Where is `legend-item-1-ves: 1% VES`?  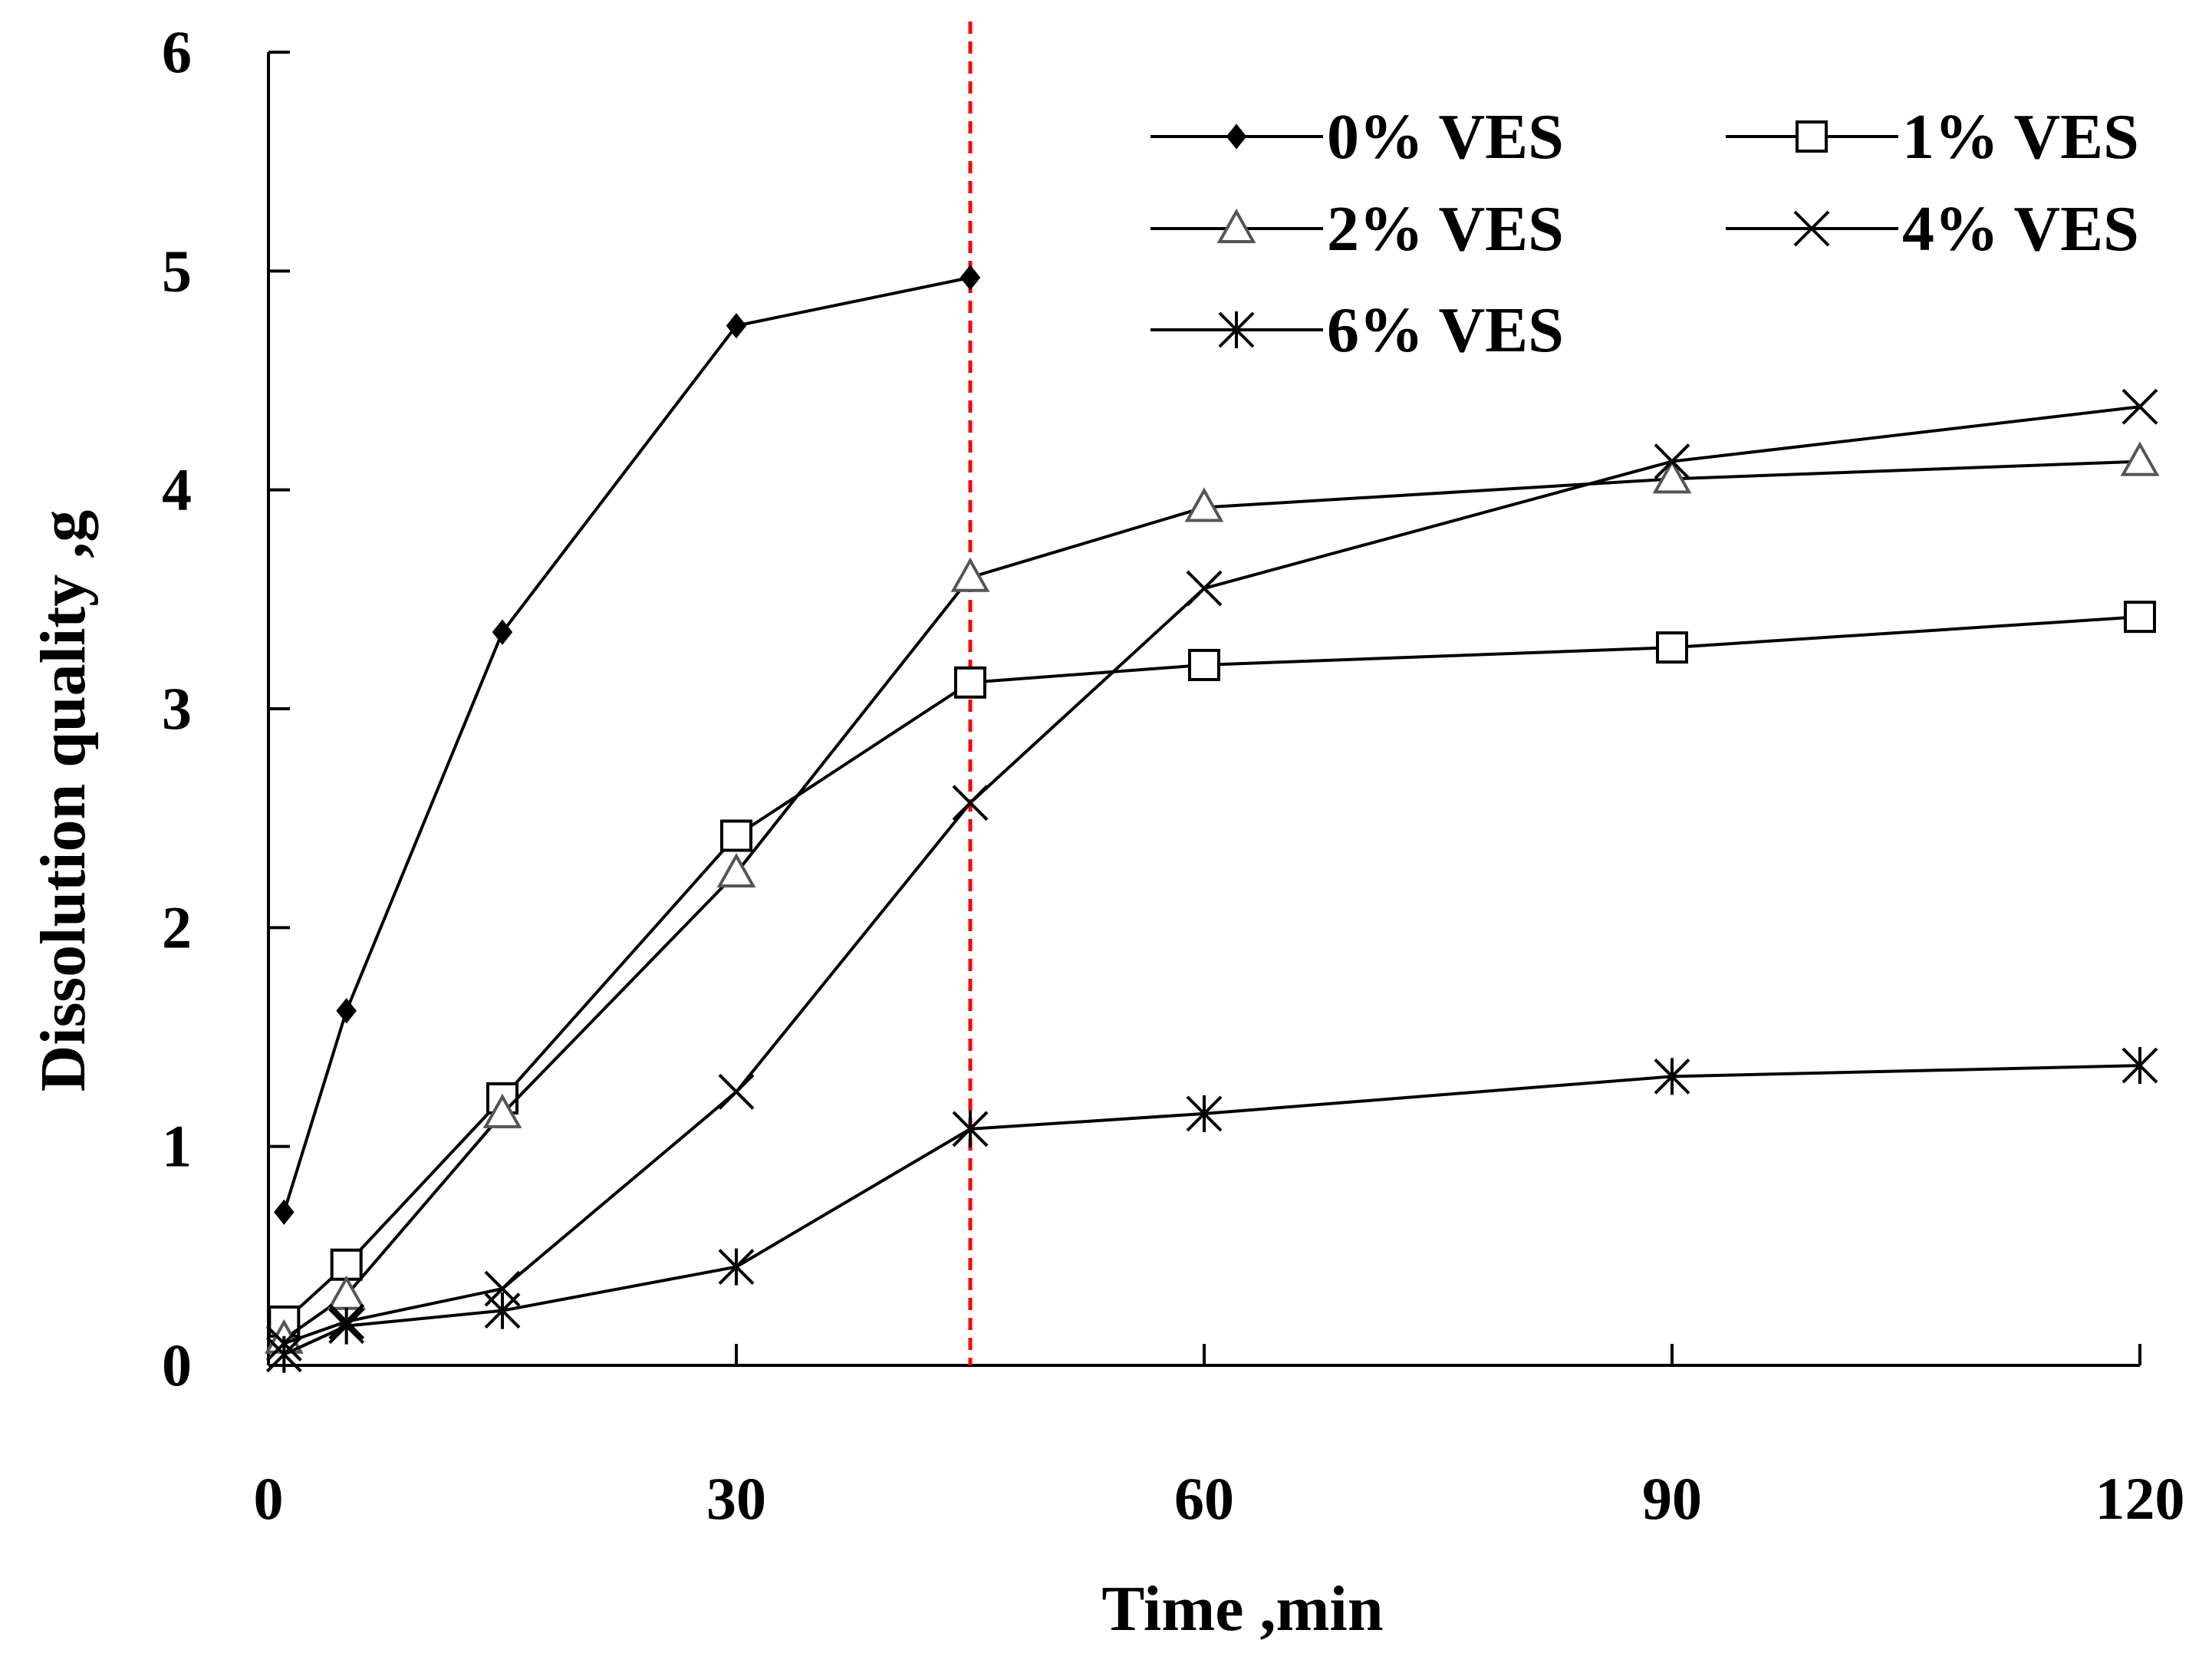 legend-item-1-ves: 1% VES is located at coordinates (1933, 137).